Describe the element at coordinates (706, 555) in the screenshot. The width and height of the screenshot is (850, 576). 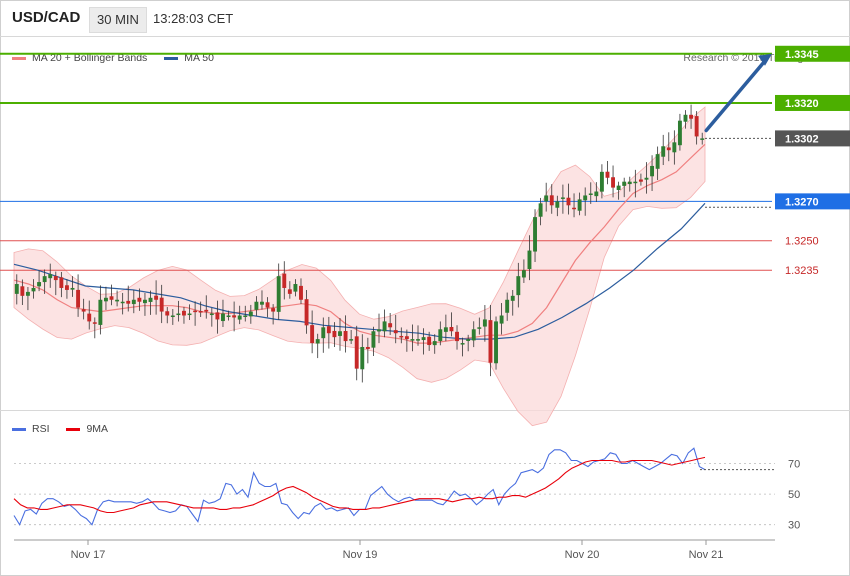
I see `x-tick-label: Nov 21` at that location.